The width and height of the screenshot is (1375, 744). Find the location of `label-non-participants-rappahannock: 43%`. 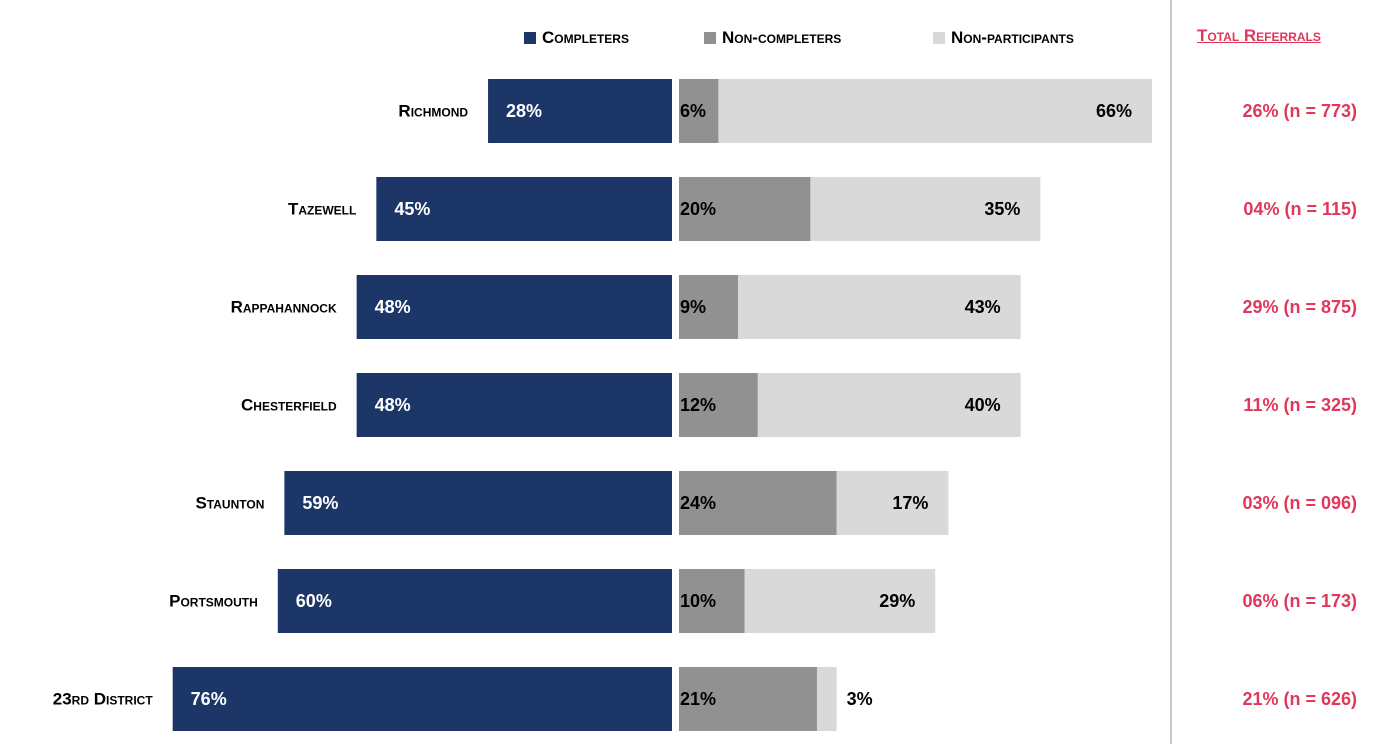

label-non-participants-rappahannock: 43% is located at coordinates (983, 307).